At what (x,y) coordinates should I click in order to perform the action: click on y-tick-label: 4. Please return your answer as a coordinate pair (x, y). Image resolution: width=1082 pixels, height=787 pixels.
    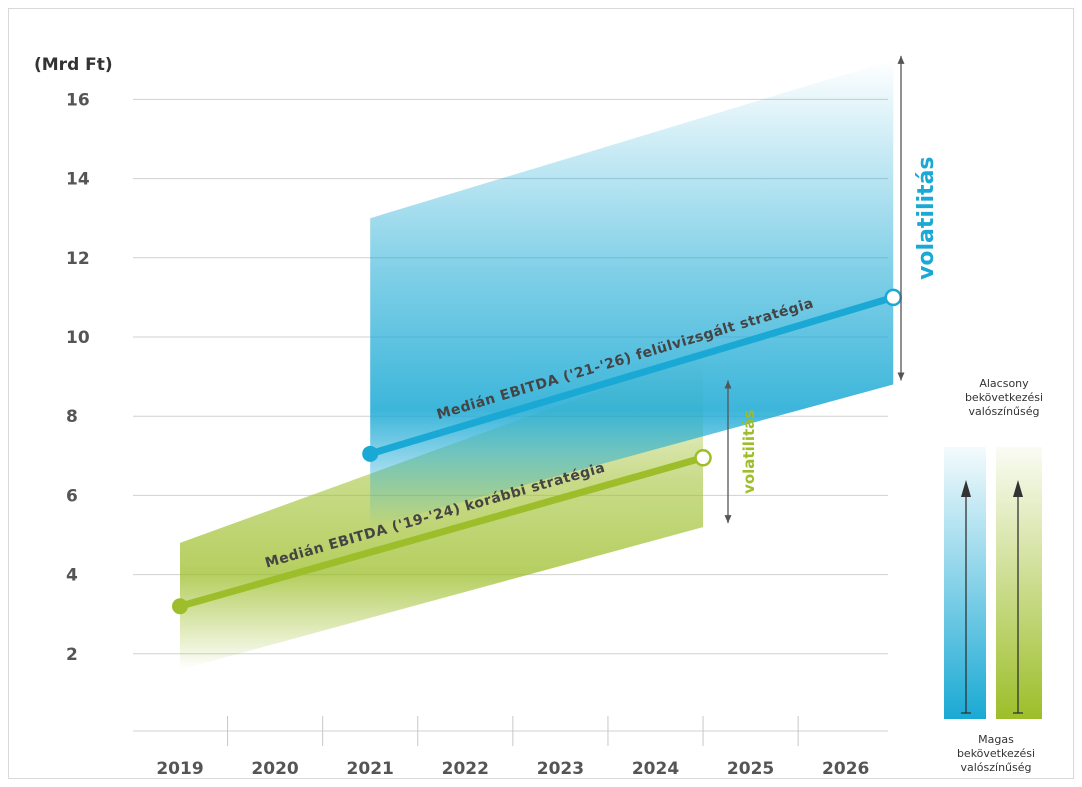
    Looking at the image, I should click on (72, 576).